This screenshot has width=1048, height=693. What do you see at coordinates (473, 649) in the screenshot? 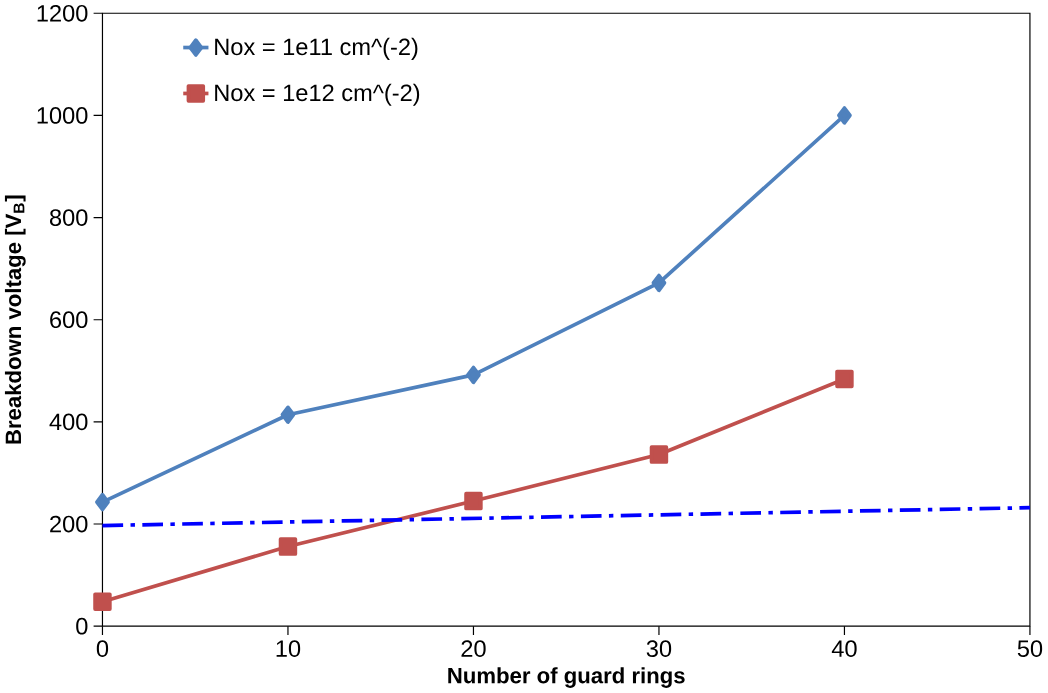
I see `x-tick-label: 20` at bounding box center [473, 649].